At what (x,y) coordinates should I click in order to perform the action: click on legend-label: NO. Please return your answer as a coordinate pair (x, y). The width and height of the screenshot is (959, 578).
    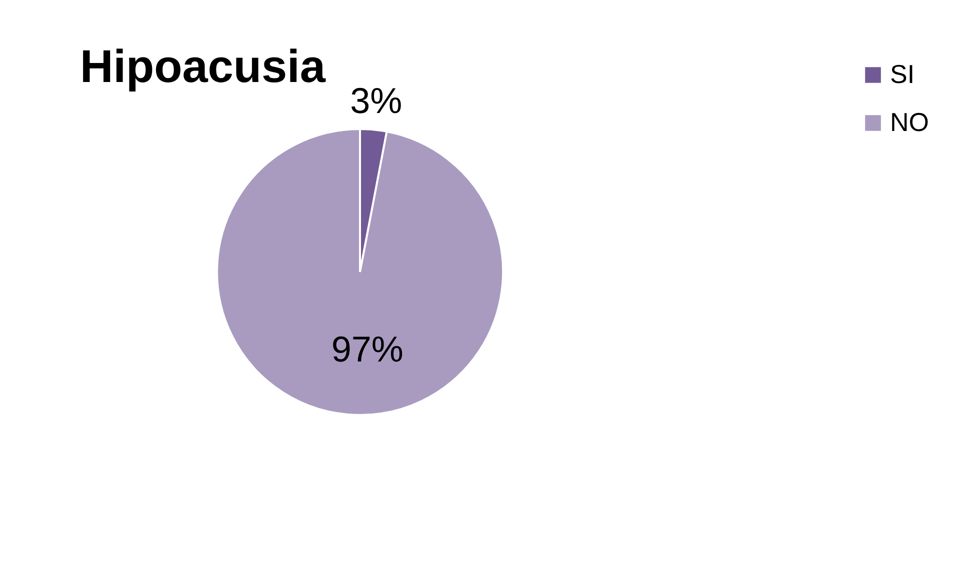
    Looking at the image, I should click on (909, 122).